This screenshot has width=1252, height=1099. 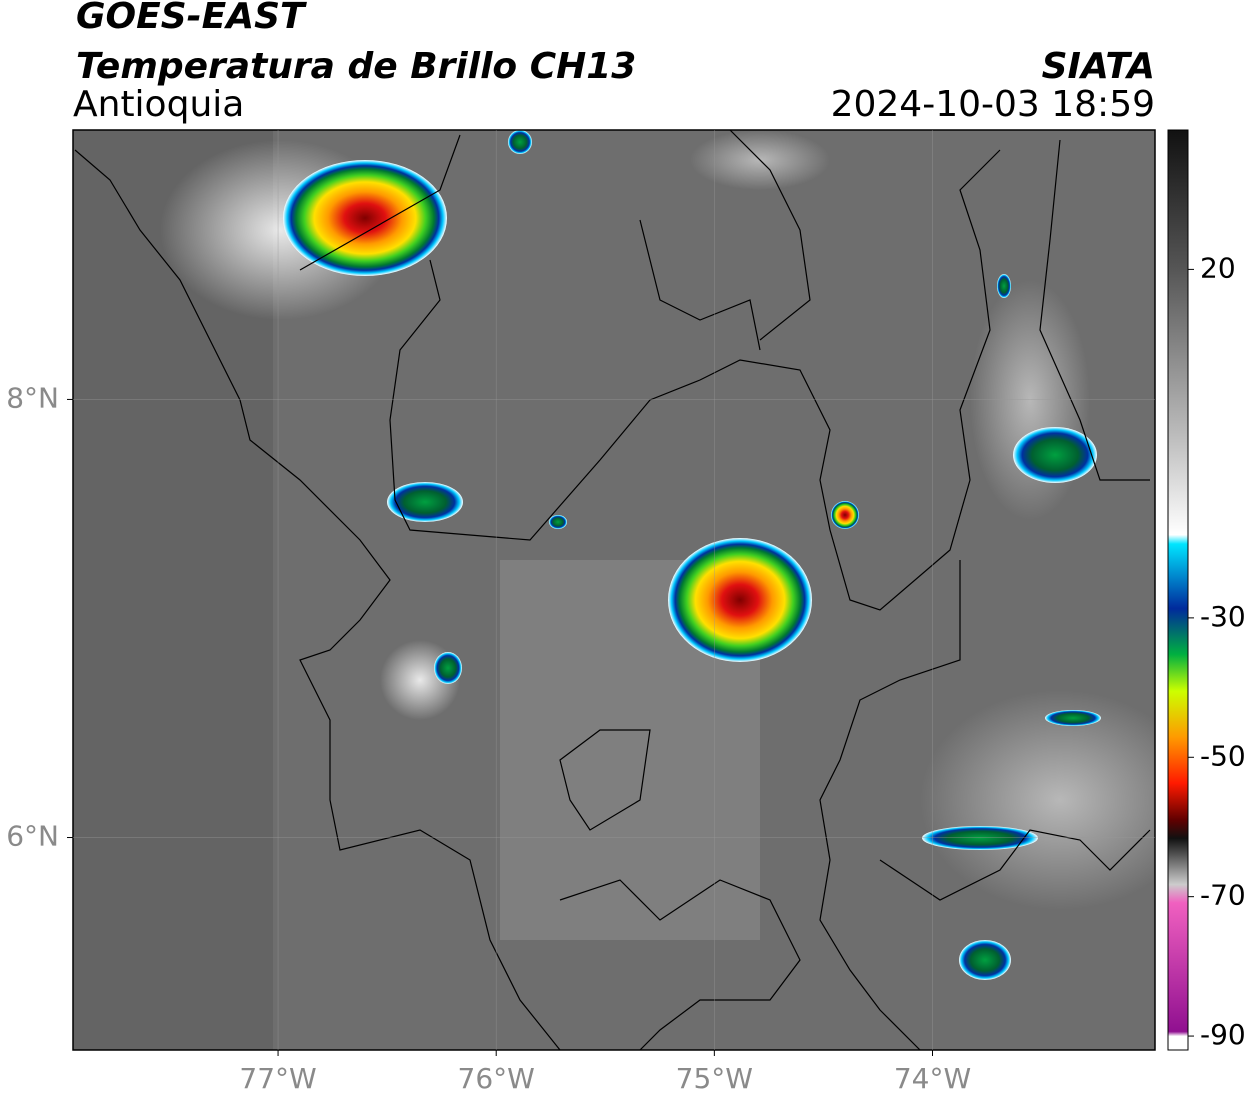 What do you see at coordinates (277, 1078) in the screenshot?
I see `x-tick-label: 77°W` at bounding box center [277, 1078].